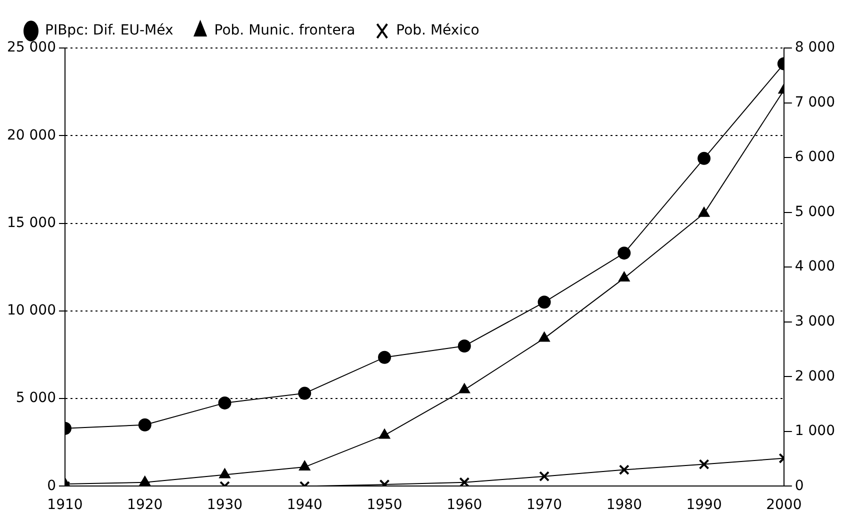  What do you see at coordinates (784, 505) in the screenshot?
I see `x-tick-label: 2000` at bounding box center [784, 505].